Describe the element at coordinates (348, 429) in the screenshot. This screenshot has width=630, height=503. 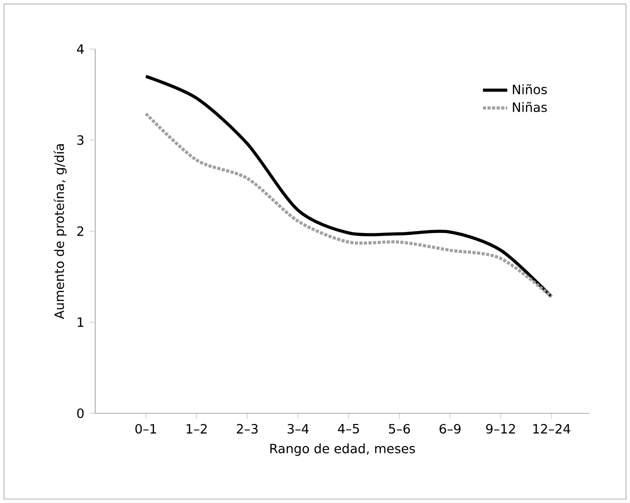
I see `x-tick-label: 4–5` at that location.